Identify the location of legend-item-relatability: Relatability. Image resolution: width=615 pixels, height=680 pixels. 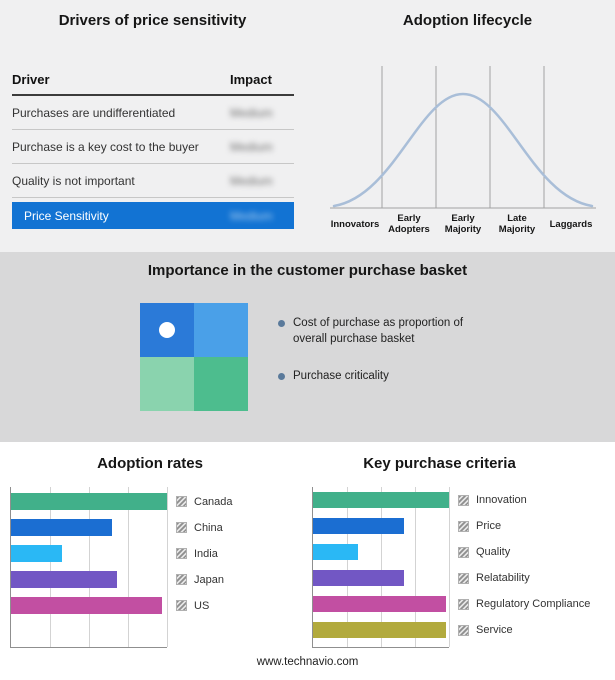
(494, 578).